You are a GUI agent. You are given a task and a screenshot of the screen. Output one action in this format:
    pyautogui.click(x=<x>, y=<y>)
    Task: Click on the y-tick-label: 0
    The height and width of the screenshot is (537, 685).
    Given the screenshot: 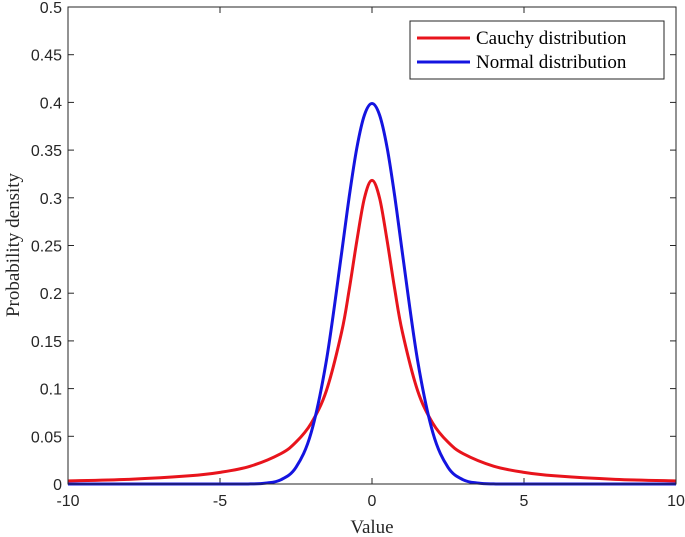 What is the action you would take?
    pyautogui.click(x=57, y=485)
    